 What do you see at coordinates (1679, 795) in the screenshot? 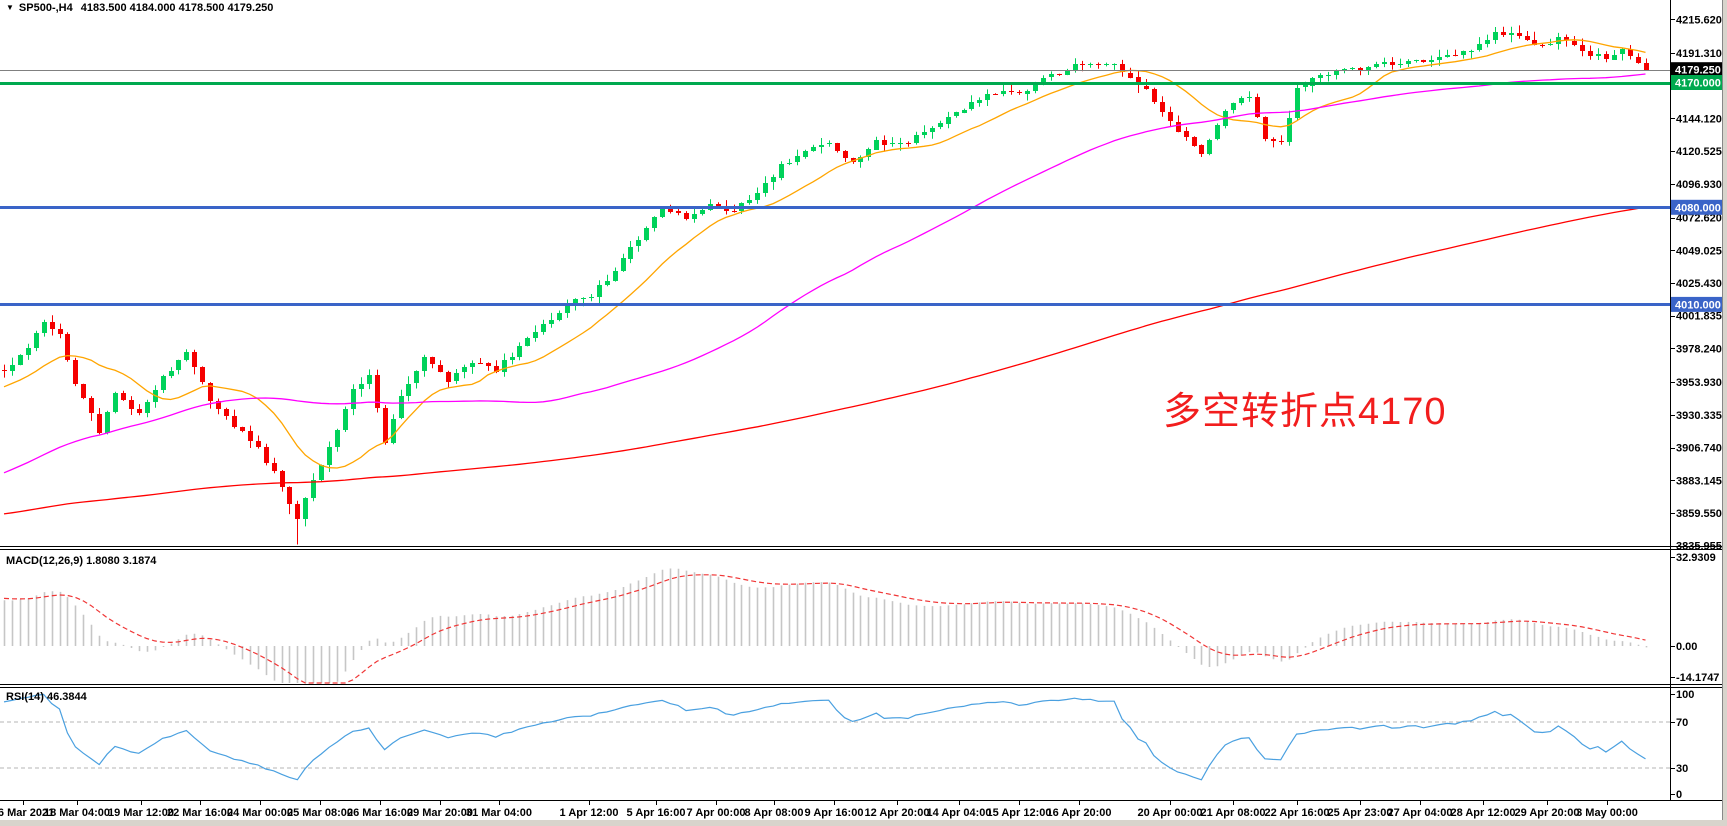
I see `rsi-tick-label: 0` at bounding box center [1679, 795].